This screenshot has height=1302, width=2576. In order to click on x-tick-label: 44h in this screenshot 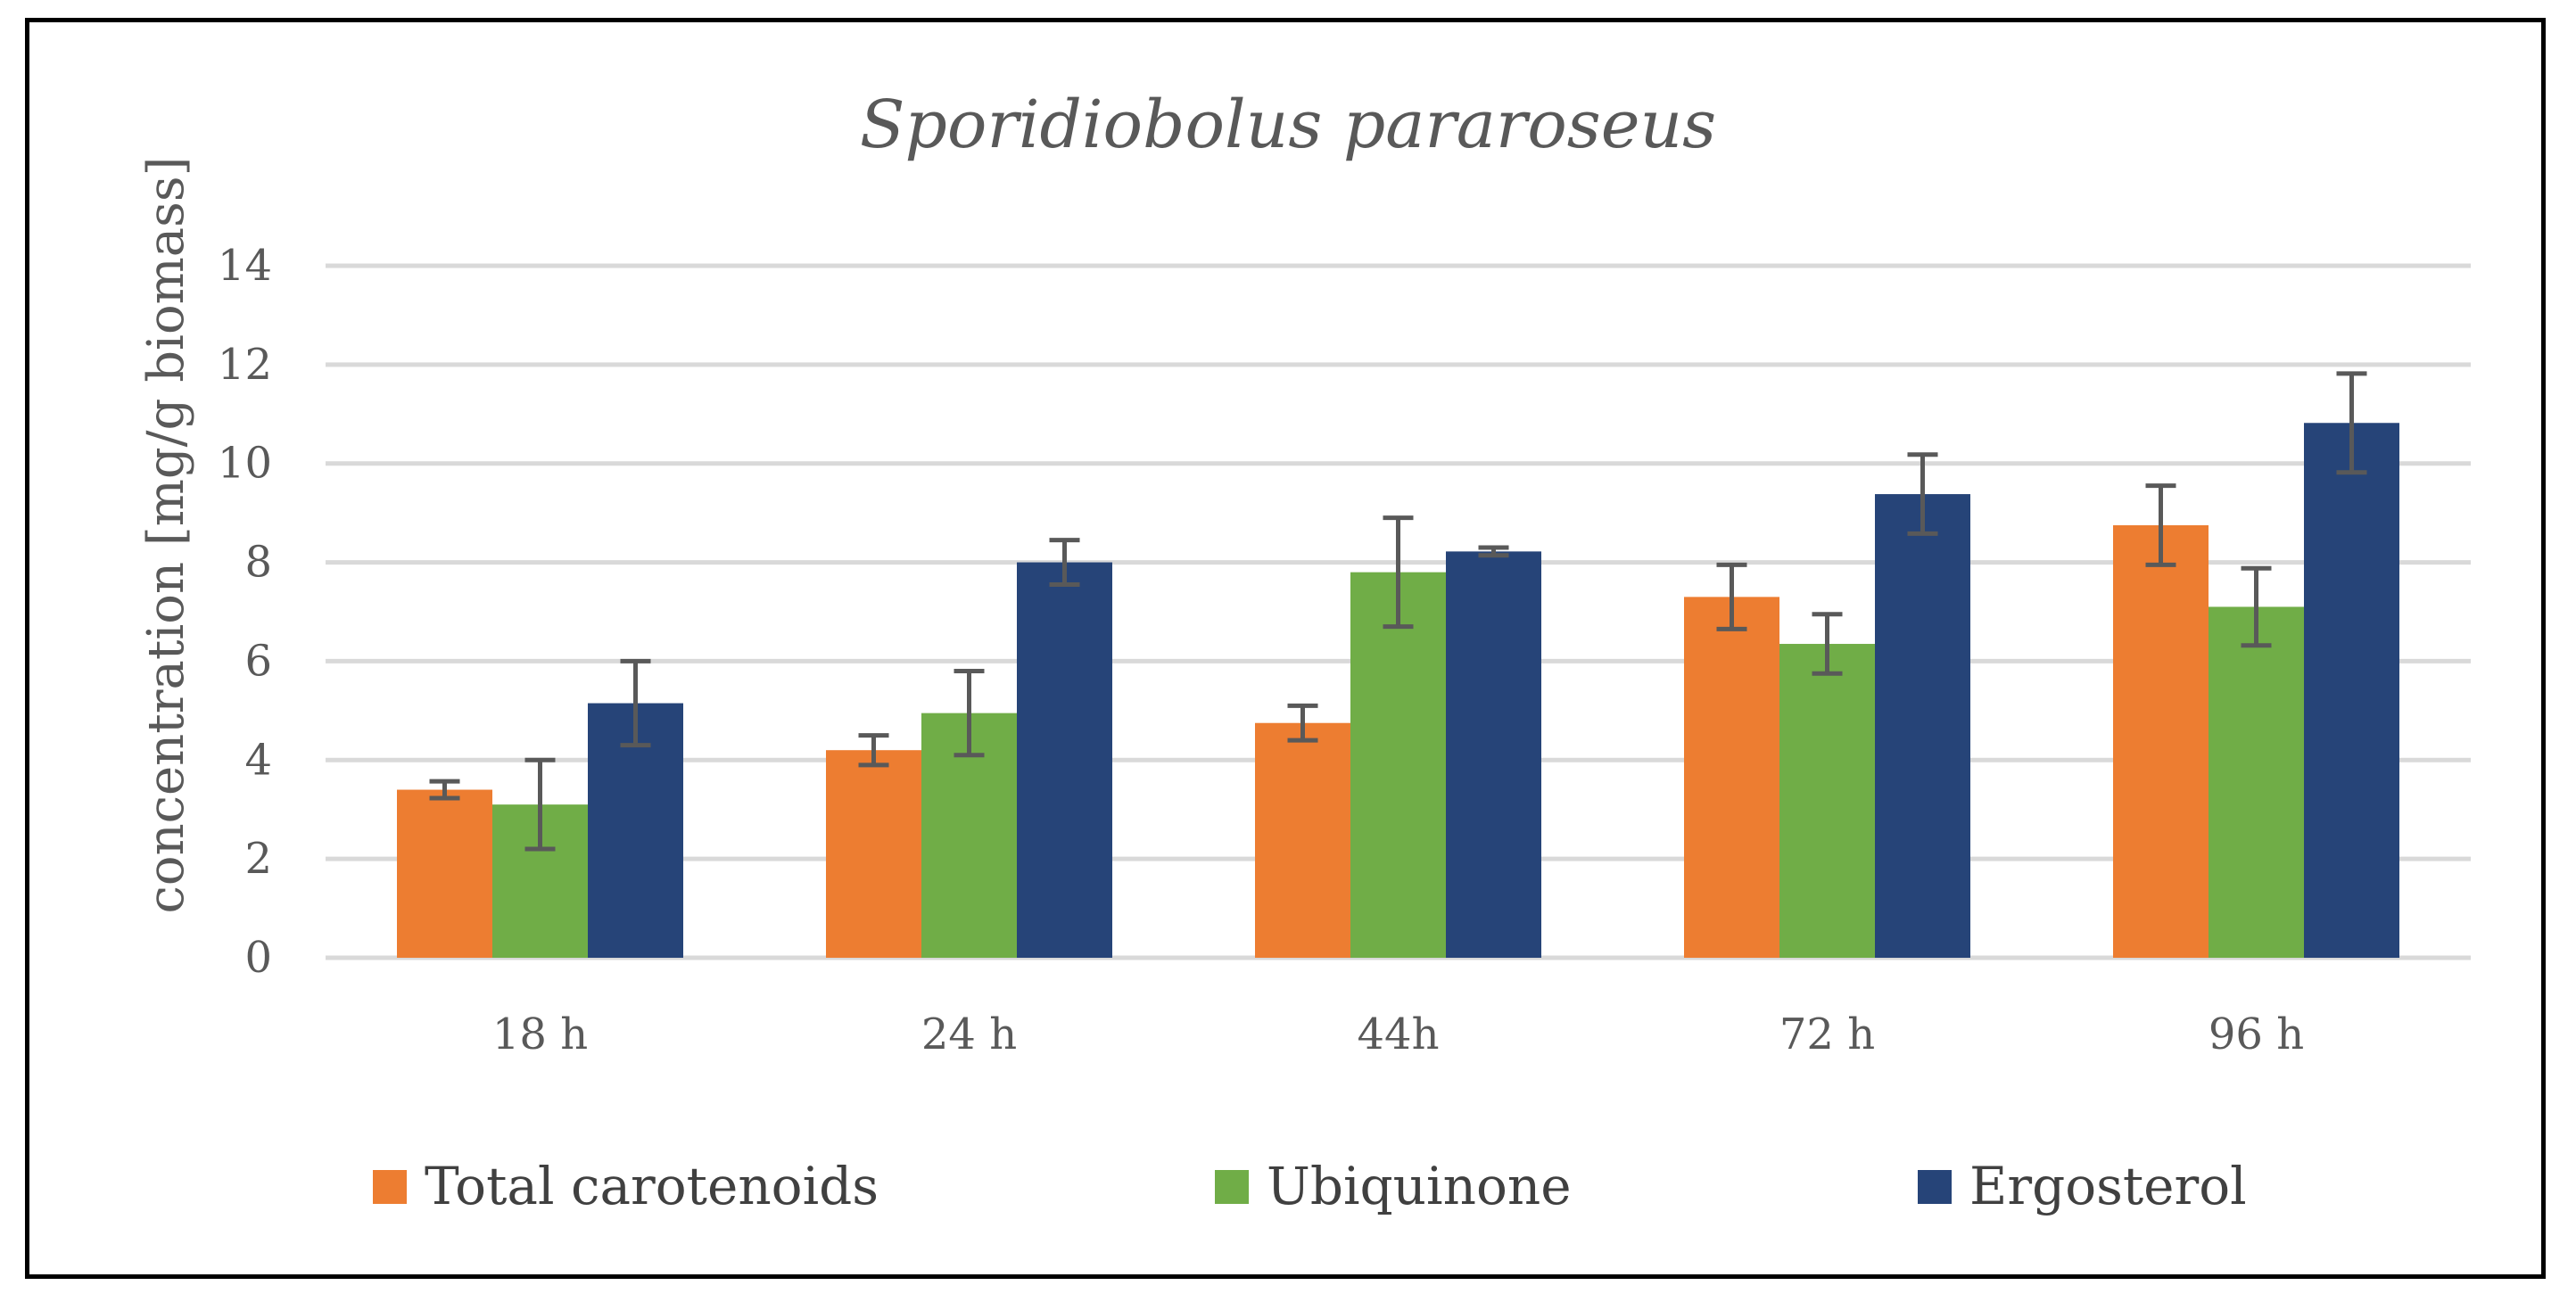, I will do `click(1399, 1034)`.